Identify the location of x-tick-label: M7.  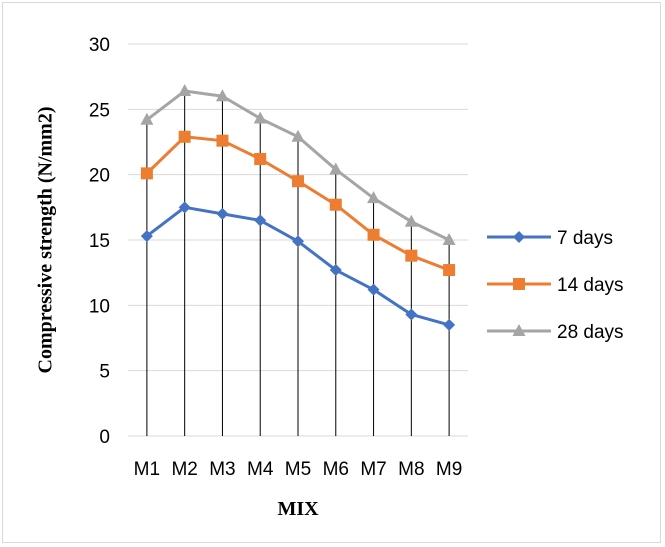
(373, 469).